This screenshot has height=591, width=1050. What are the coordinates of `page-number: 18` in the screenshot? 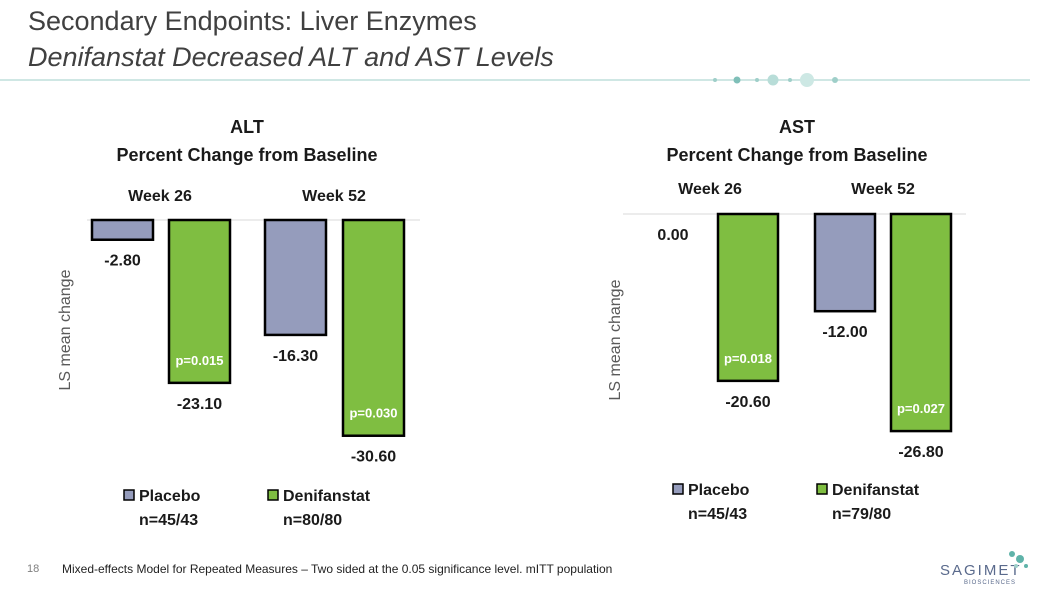 It's located at (33, 569).